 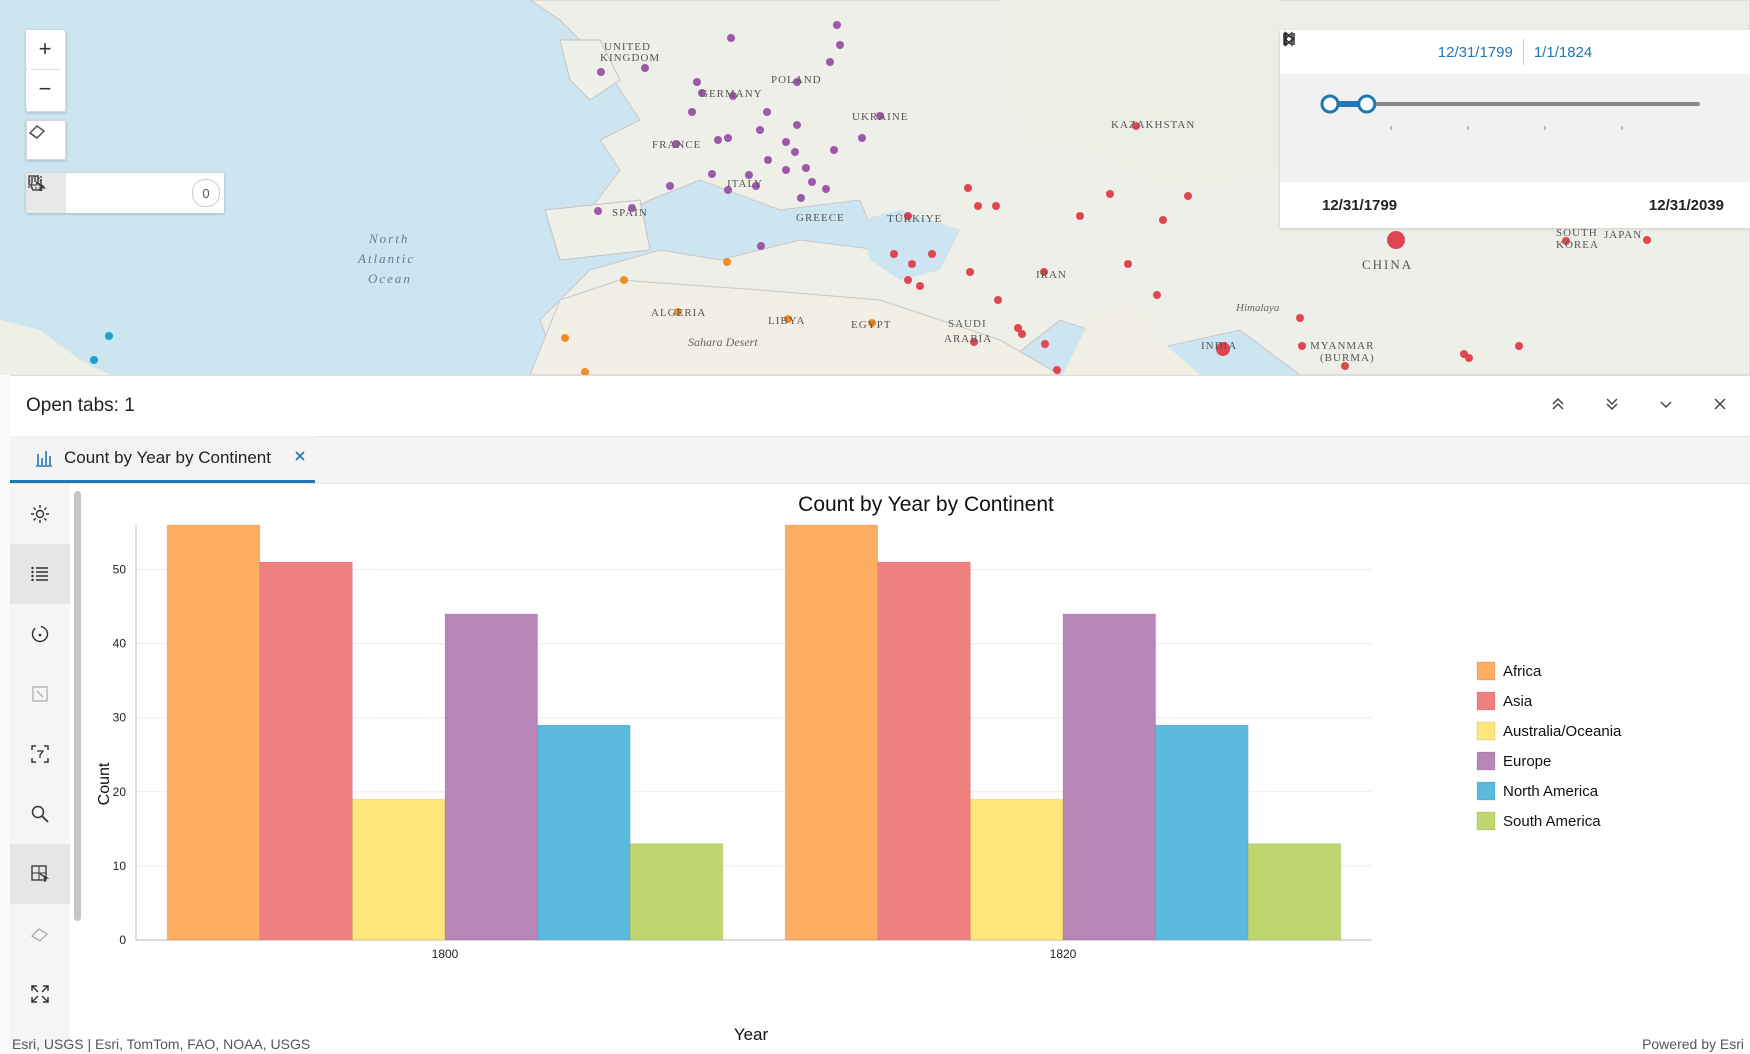 What do you see at coordinates (46, 140) in the screenshot?
I see `erase-button` at bounding box center [46, 140].